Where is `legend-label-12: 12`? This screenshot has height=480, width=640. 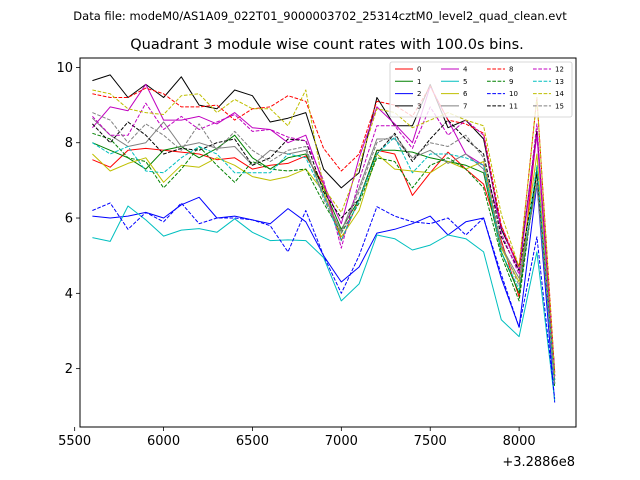 legend-label-12: 12 is located at coordinates (559, 70).